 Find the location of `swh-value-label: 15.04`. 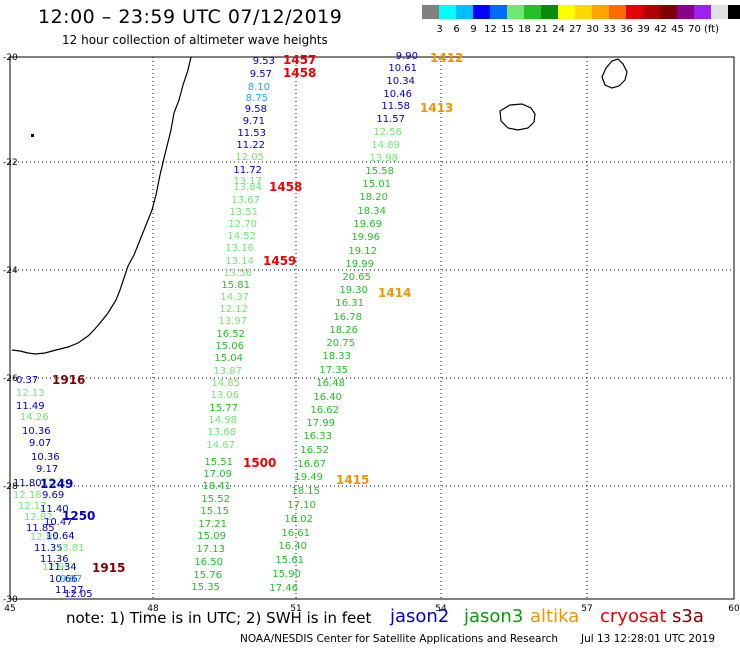

swh-value-label: 15.04 is located at coordinates (228, 358).